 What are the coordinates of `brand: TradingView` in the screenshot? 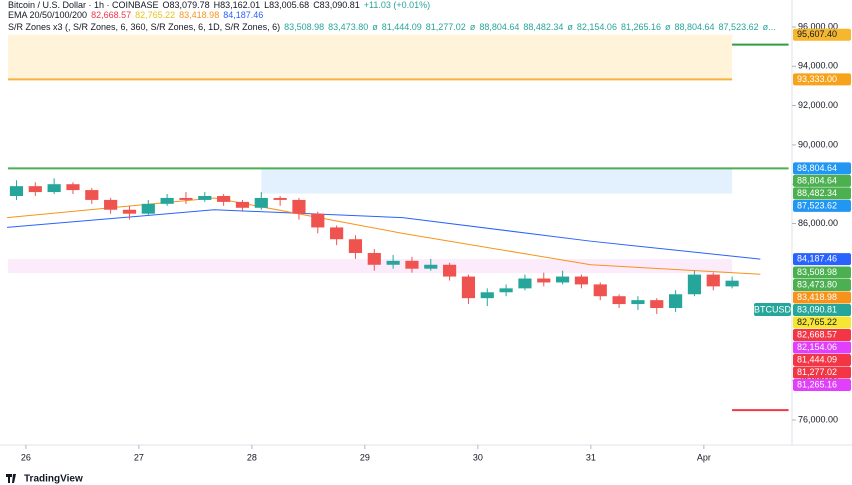 It's located at (53, 479).